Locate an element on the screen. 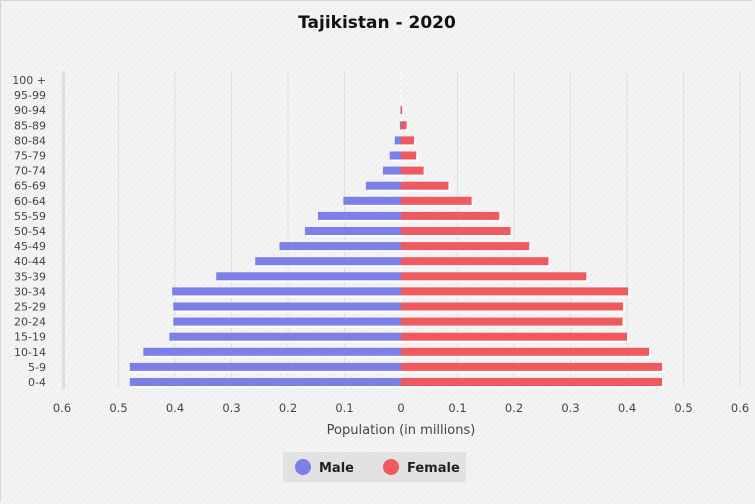  y-tick-label: 95-99 is located at coordinates (30, 95).